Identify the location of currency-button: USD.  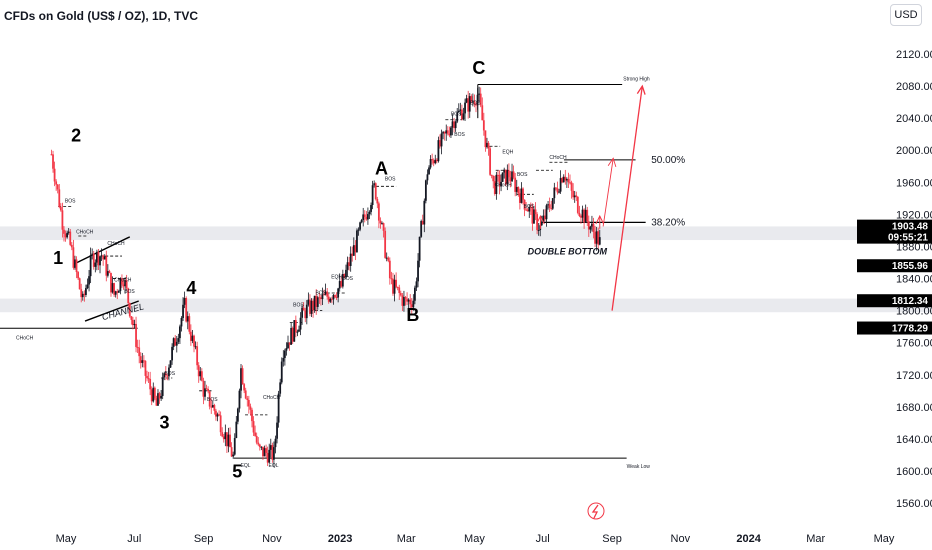
(906, 15).